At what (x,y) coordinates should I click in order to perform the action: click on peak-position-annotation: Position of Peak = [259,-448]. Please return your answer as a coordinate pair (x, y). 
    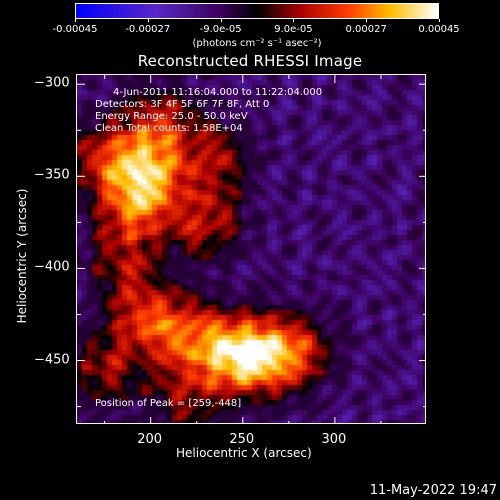
    Looking at the image, I should click on (168, 403).